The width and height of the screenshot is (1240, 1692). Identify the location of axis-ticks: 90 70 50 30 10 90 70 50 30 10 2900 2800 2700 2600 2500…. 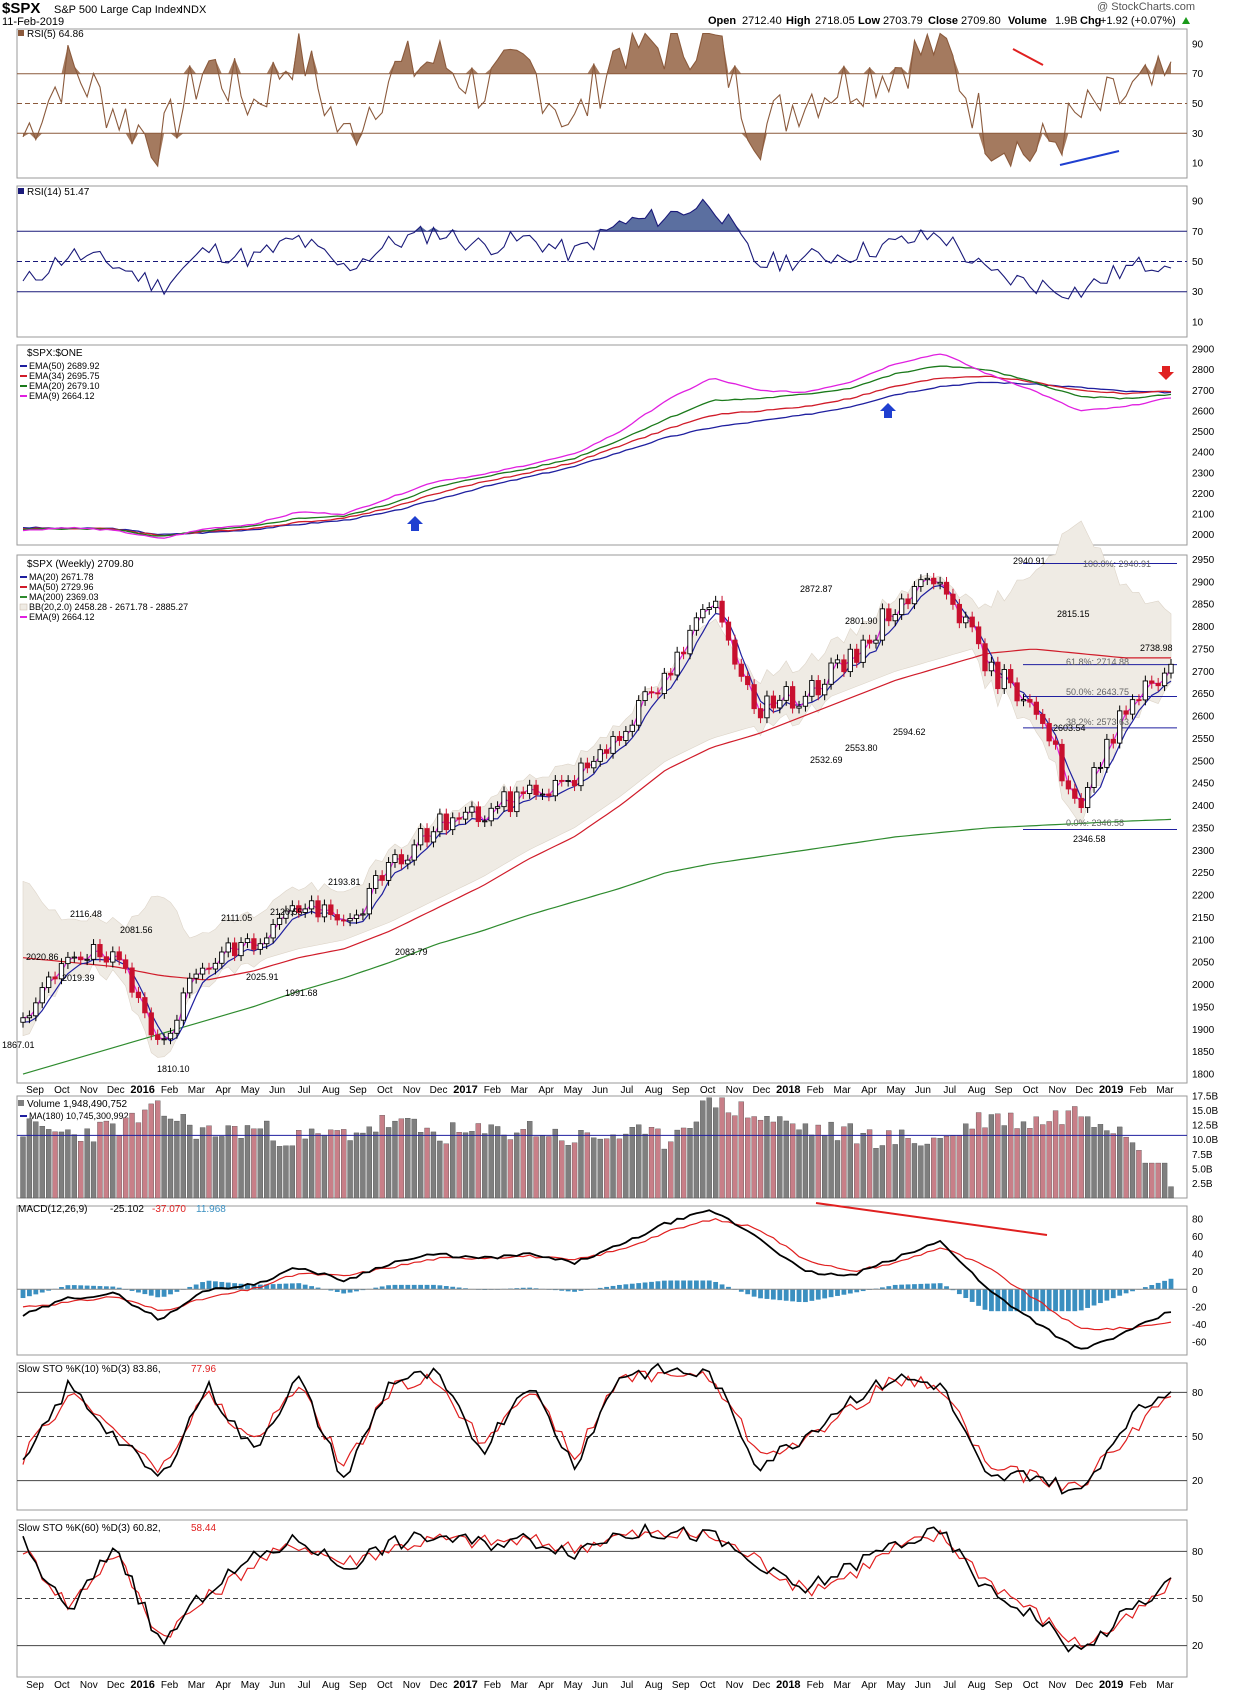
(1205, 845).